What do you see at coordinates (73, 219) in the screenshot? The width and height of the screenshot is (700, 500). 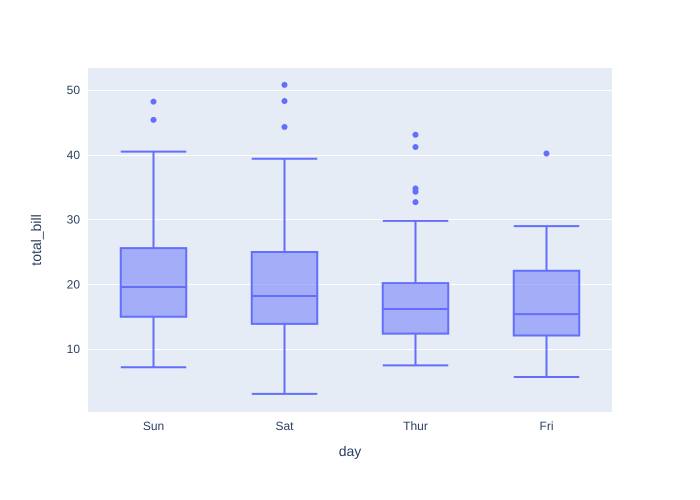 I see `y-tick-label: 30` at bounding box center [73, 219].